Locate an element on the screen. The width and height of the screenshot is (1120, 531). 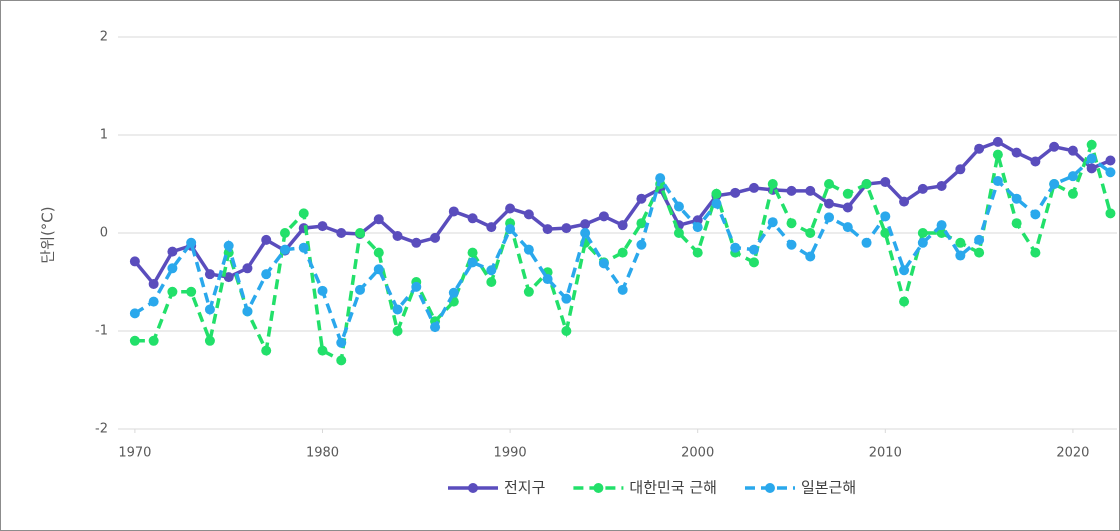
legend: 전지구 대한민국 근해 일본근해 is located at coordinates (652, 488).